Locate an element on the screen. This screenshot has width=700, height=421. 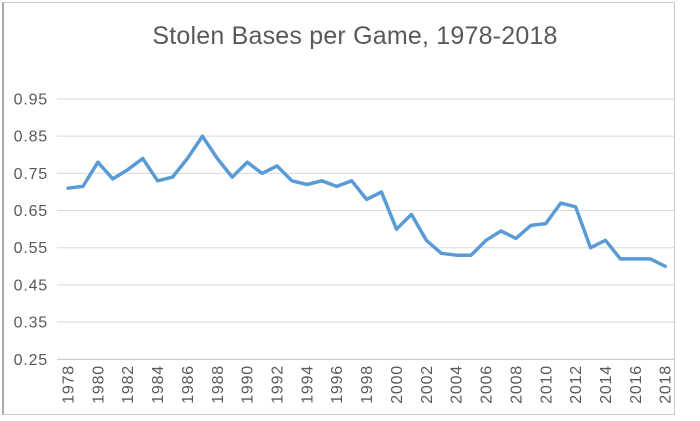
x-axis-tick-label: 1992 is located at coordinates (278, 384).